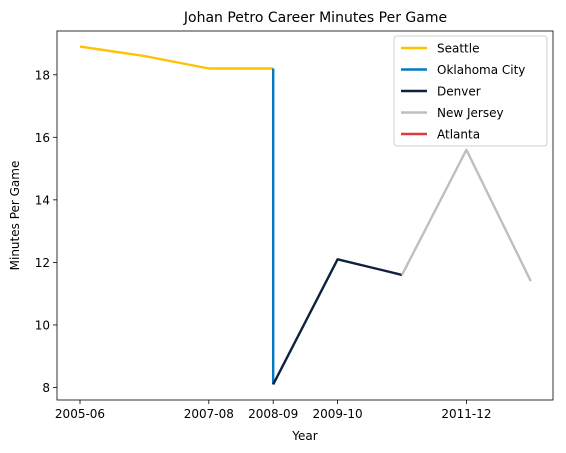 This screenshot has height=453, width=566. I want to click on y-tick-label: 8, so click(46, 388).